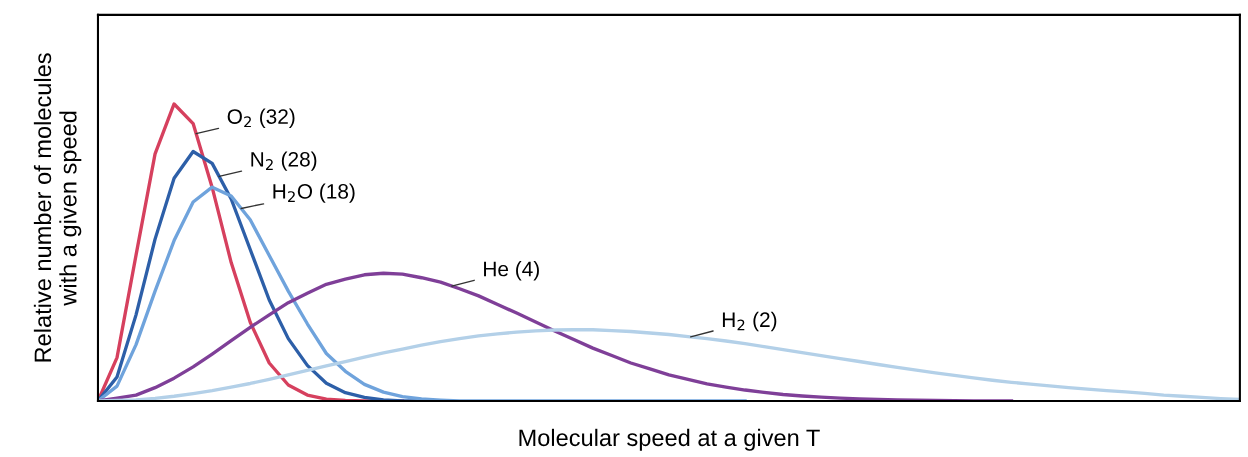  What do you see at coordinates (511, 271) in the screenshot?
I see `series-label: He (4)` at bounding box center [511, 271].